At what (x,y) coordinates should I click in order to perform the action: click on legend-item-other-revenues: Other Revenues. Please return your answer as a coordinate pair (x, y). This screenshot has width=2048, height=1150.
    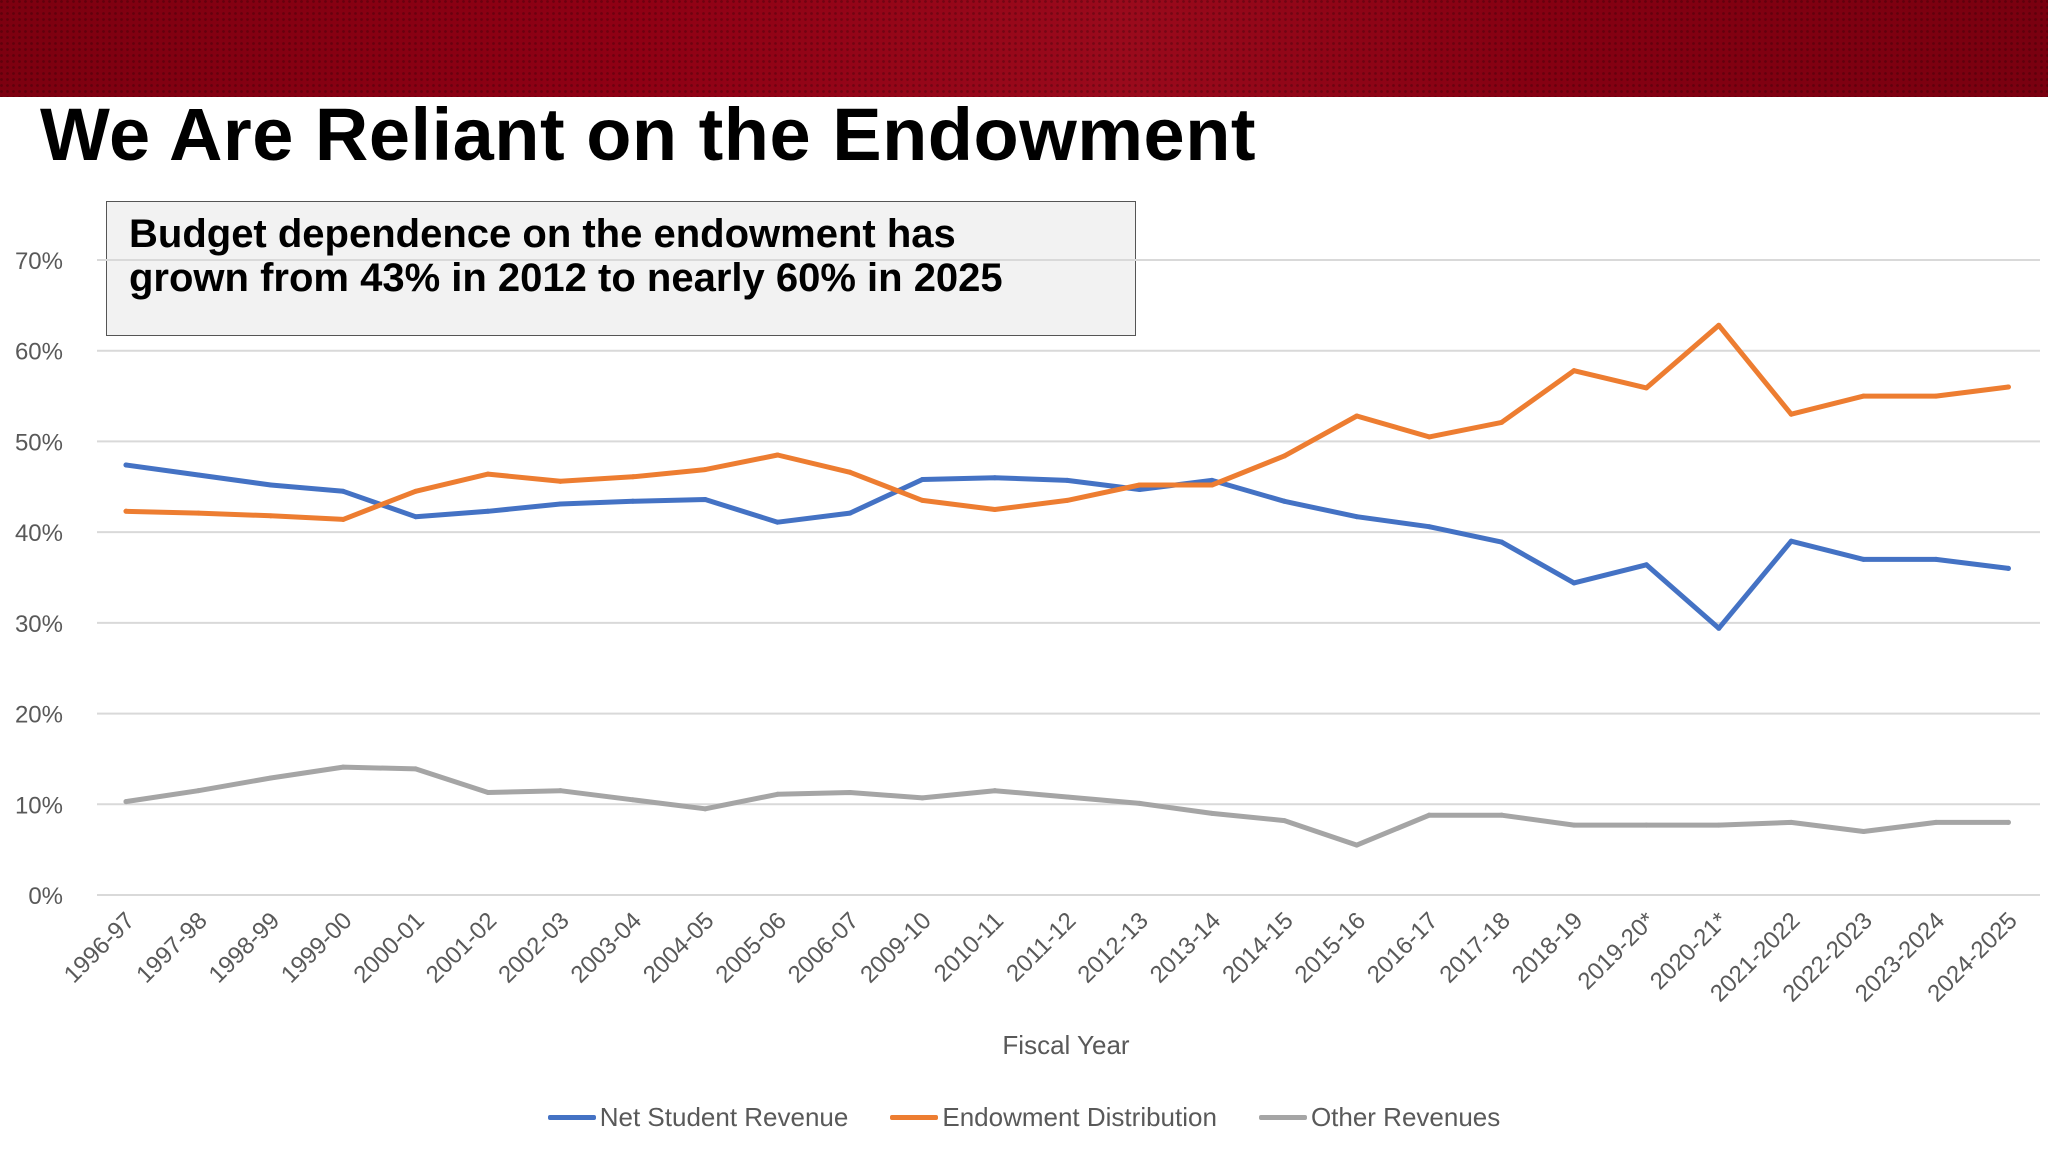
    Looking at the image, I should click on (1379, 1117).